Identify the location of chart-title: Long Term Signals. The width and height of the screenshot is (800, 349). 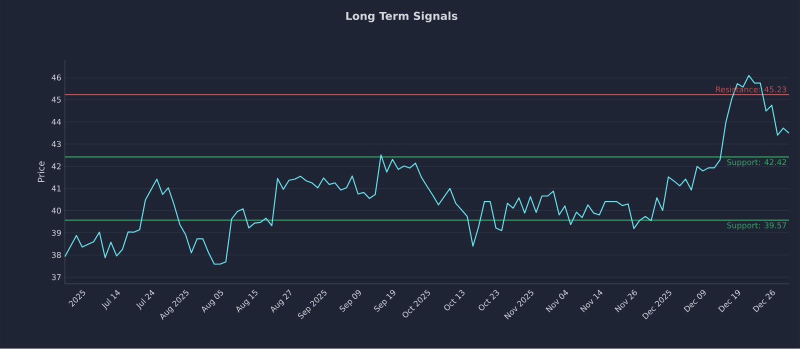
(402, 17).